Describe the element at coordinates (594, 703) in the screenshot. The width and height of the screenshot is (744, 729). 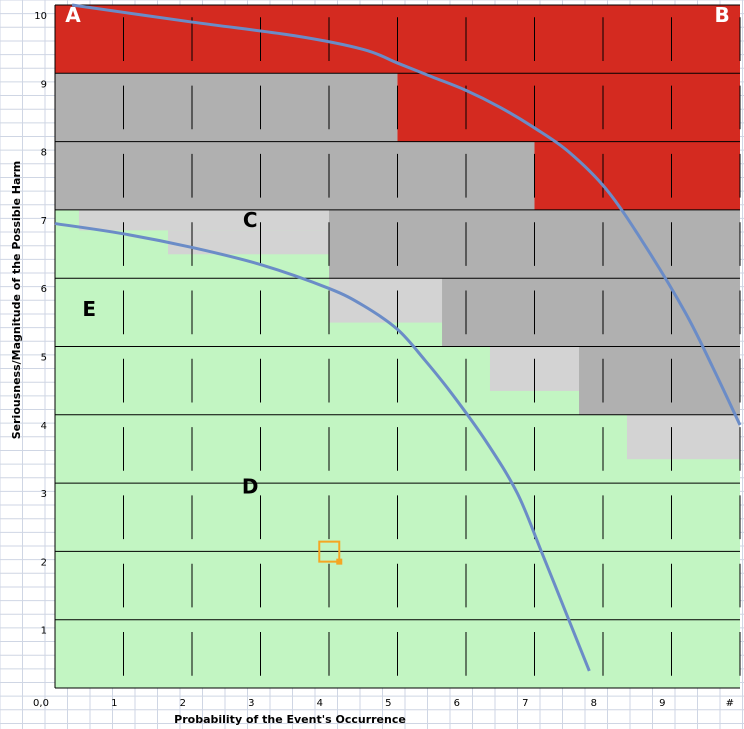
I see `x-tick-label: 8` at that location.